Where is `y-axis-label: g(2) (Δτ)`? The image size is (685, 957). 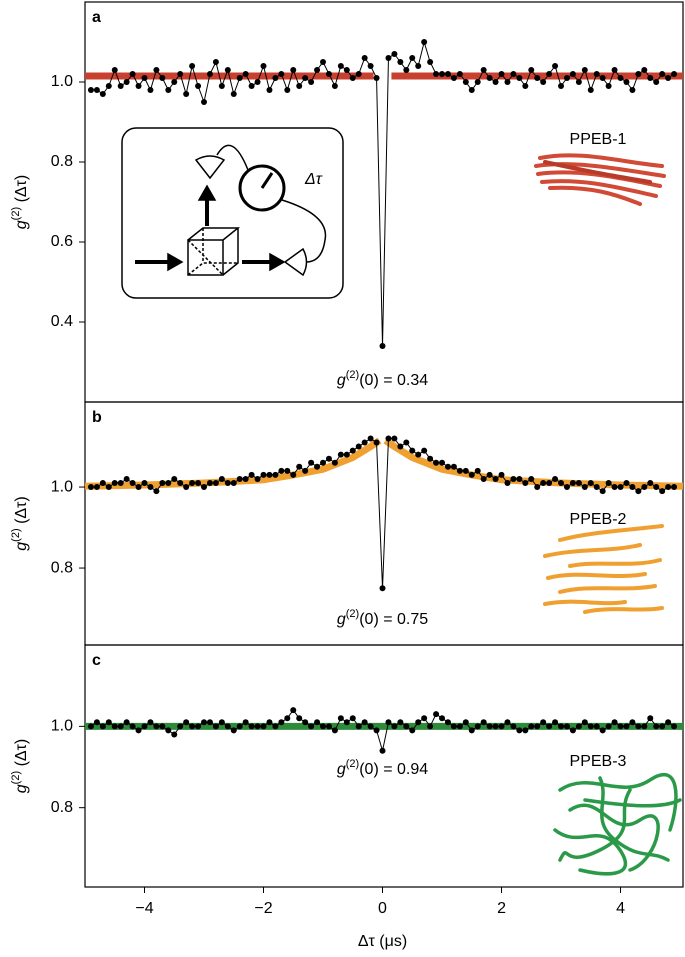 y-axis-label: g(2) (Δτ) is located at coordinates (20, 202).